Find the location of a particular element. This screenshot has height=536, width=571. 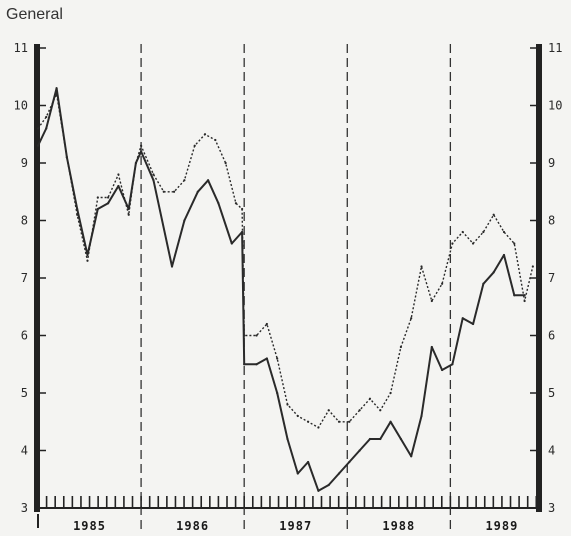

y-tick-label-left: 4 is located at coordinates (24, 451).